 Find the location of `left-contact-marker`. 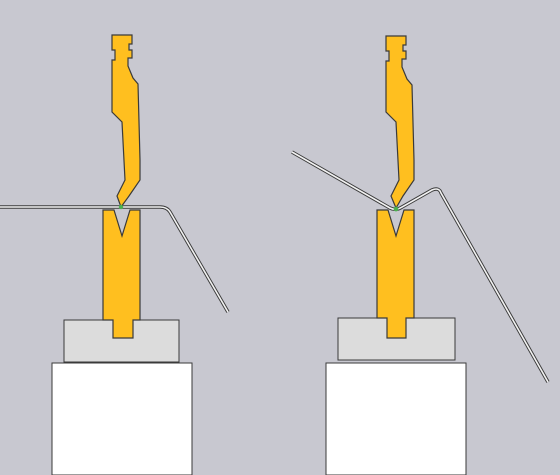

left-contact-marker is located at coordinates (121, 207).